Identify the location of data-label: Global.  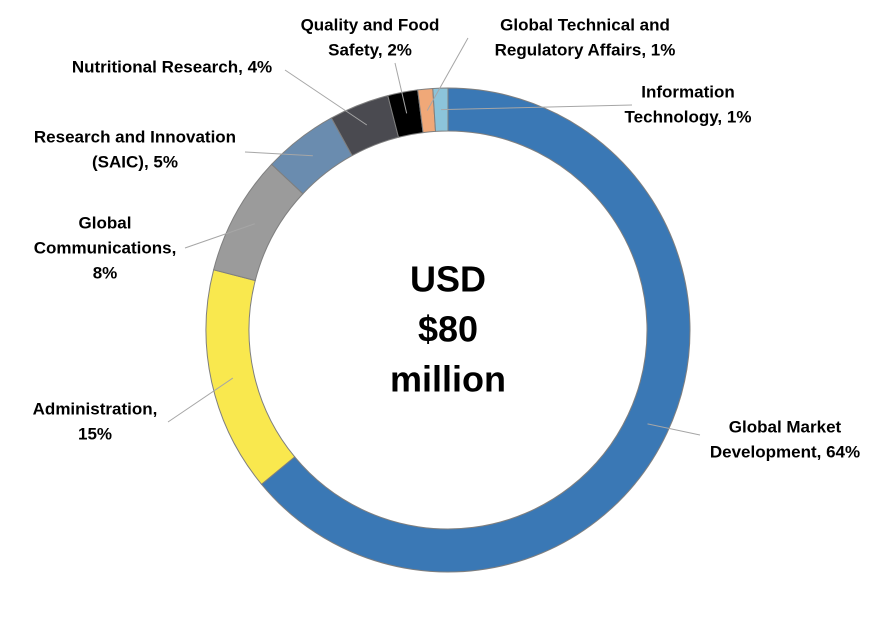
(105, 222).